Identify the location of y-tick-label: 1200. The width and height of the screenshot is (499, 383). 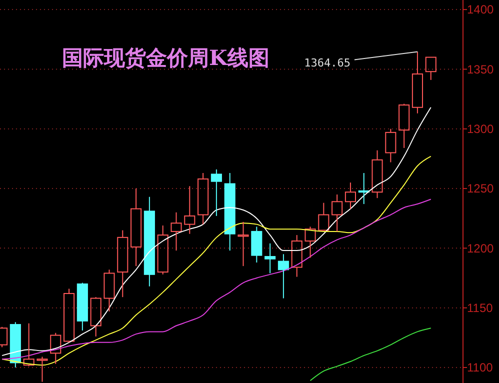
(480, 248).